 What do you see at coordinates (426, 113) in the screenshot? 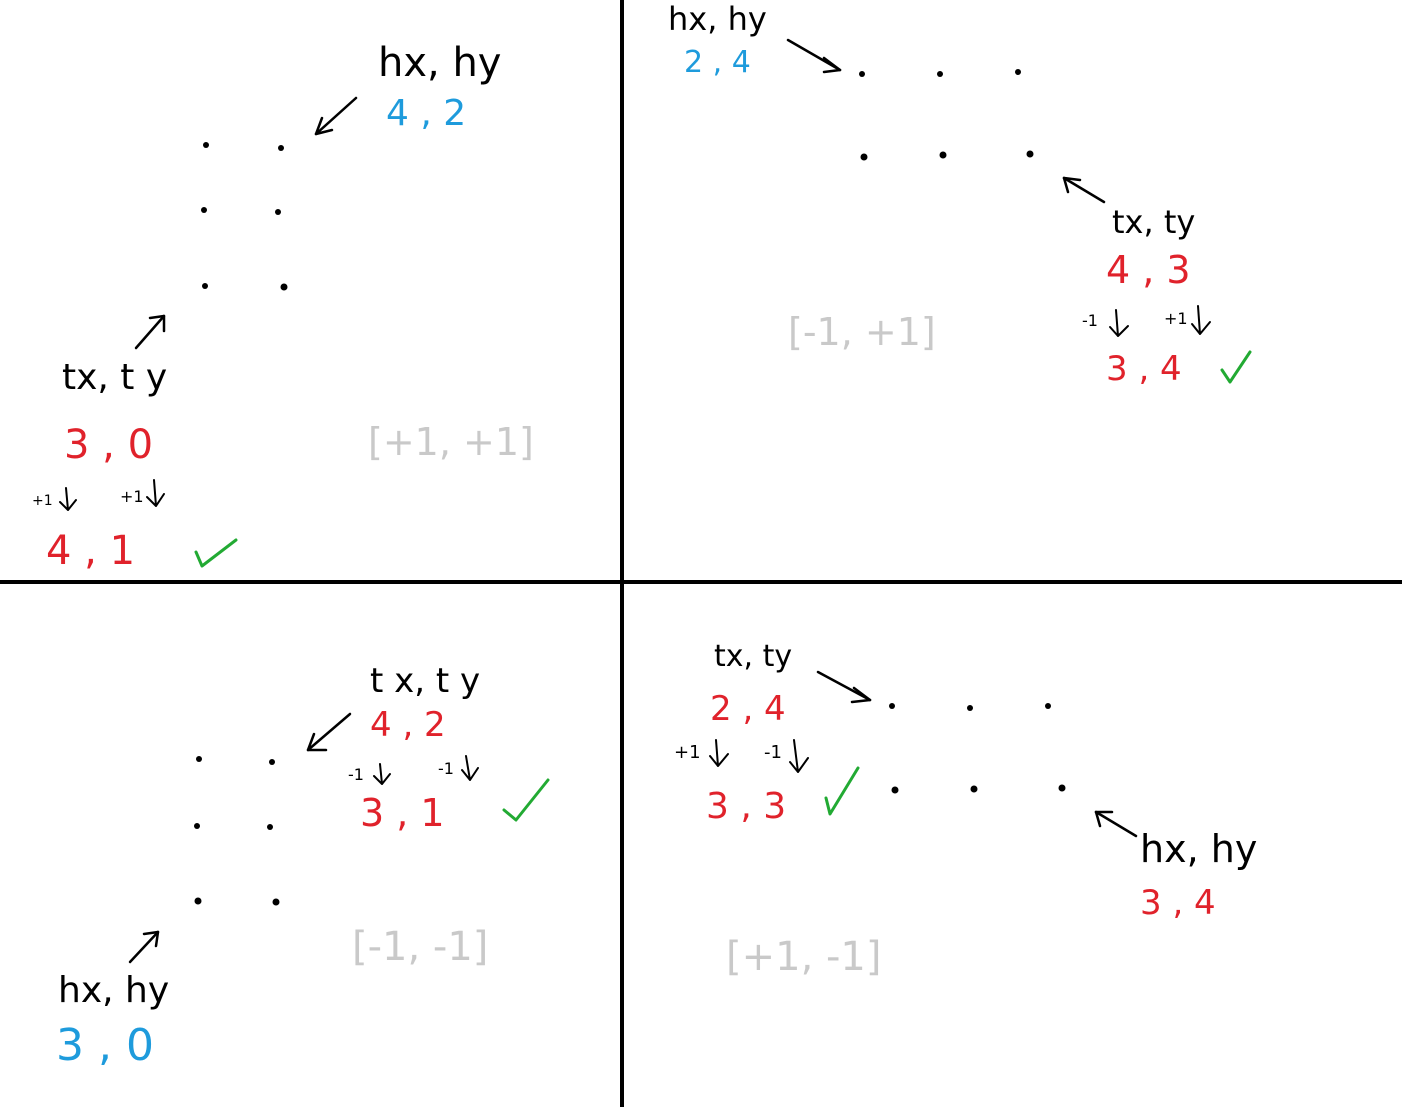
I see `head-values: 4 , 2` at bounding box center [426, 113].